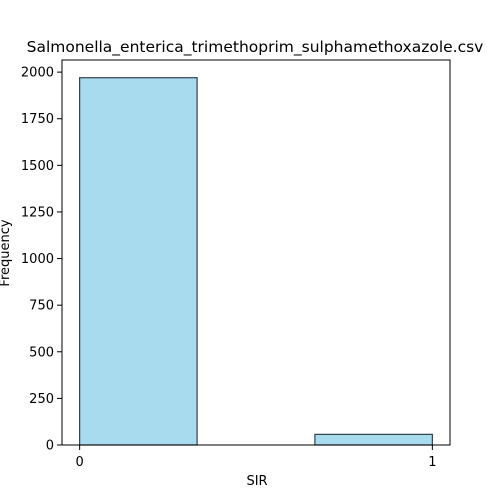  I want to click on y-tick-label-4: 1000, so click(37, 259).